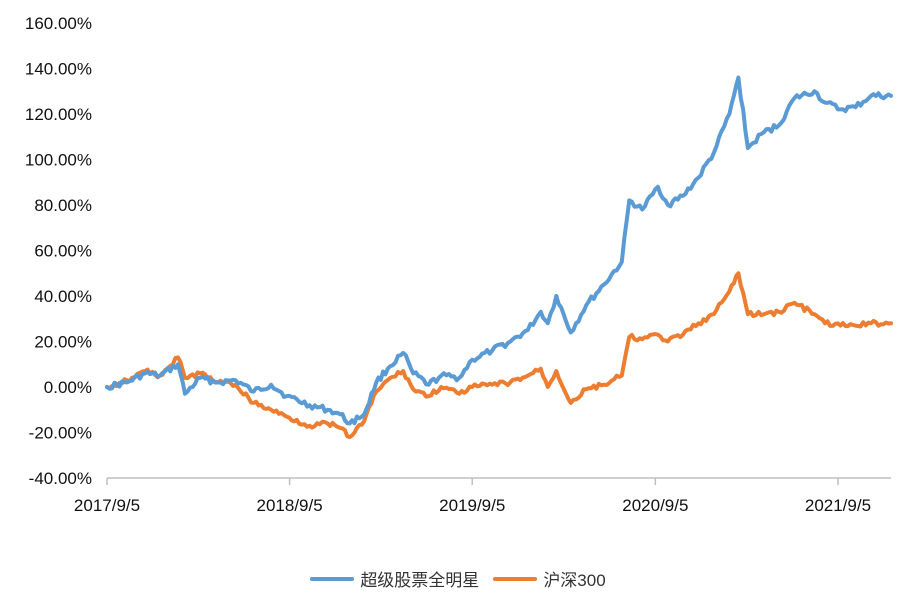 Image resolution: width=916 pixels, height=600 pixels. What do you see at coordinates (68, 387) in the screenshot?
I see `y-tick-label: 0.00%` at bounding box center [68, 387].